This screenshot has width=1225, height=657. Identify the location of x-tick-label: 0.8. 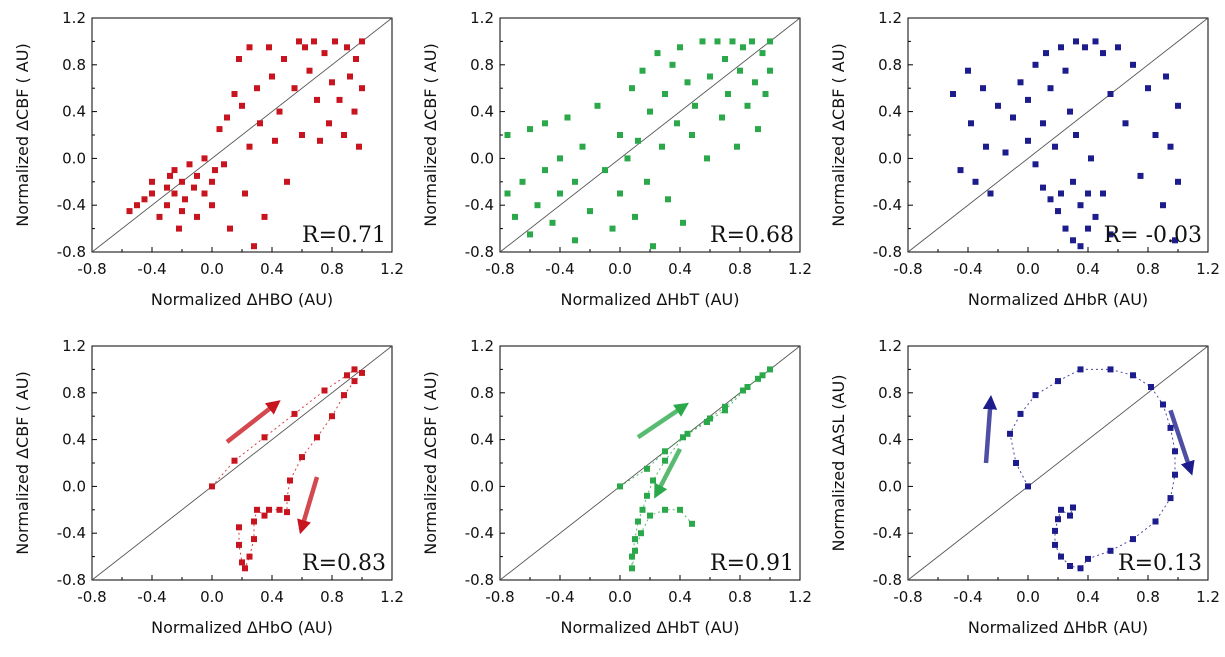
(332, 269).